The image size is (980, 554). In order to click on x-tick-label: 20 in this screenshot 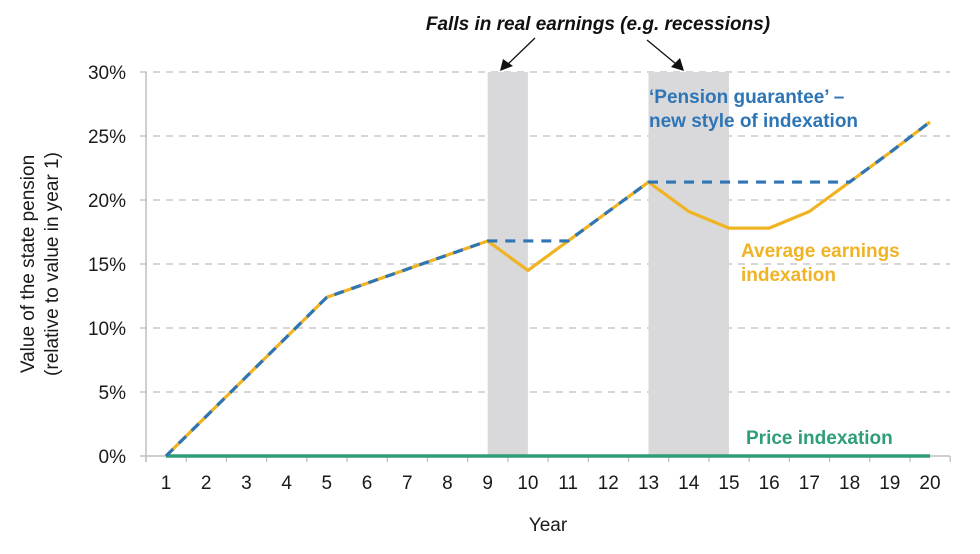, I will do `click(929, 483)`.